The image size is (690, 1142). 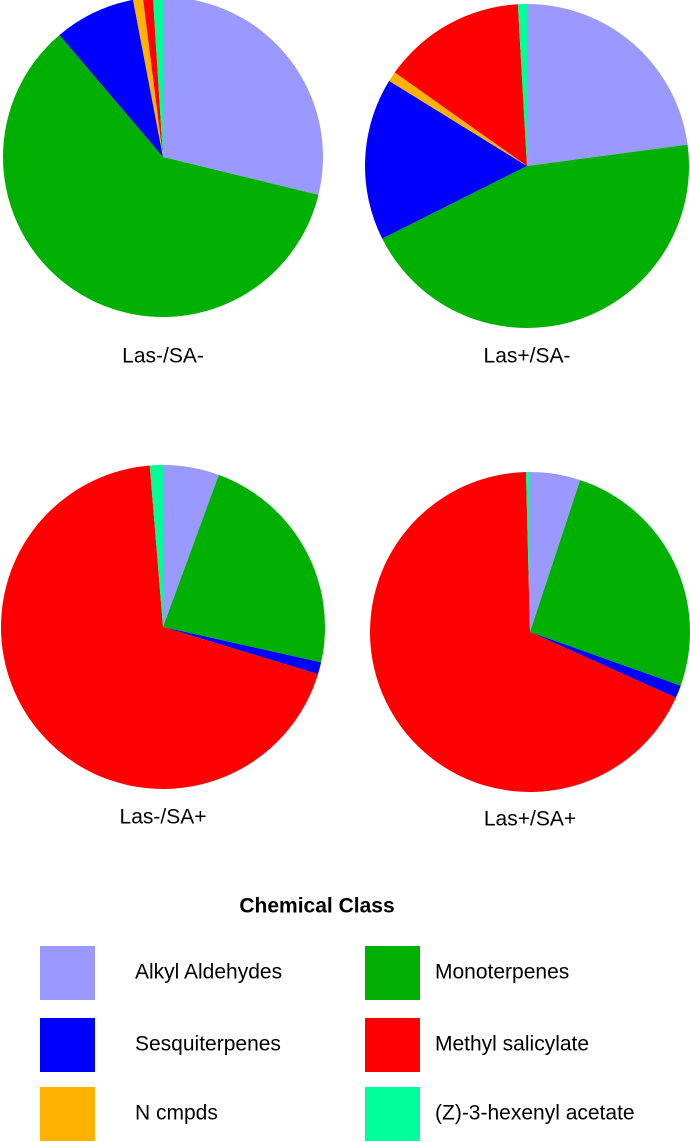 What do you see at coordinates (530, 819) in the screenshot?
I see `pie-title: Las+/SA+` at bounding box center [530, 819].